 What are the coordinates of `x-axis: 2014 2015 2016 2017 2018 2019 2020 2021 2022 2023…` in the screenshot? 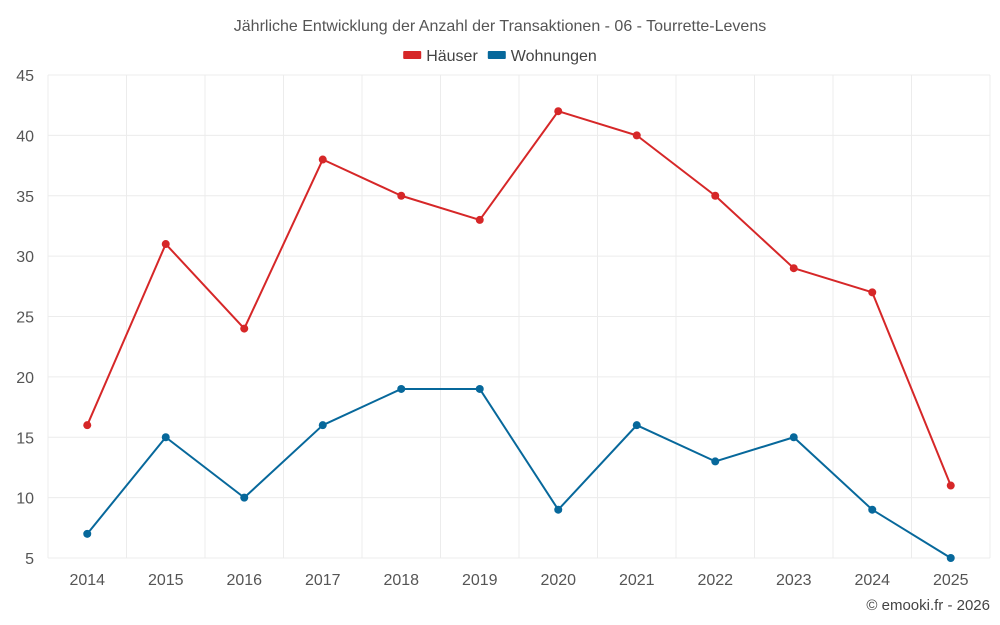 It's located at (518, 580).